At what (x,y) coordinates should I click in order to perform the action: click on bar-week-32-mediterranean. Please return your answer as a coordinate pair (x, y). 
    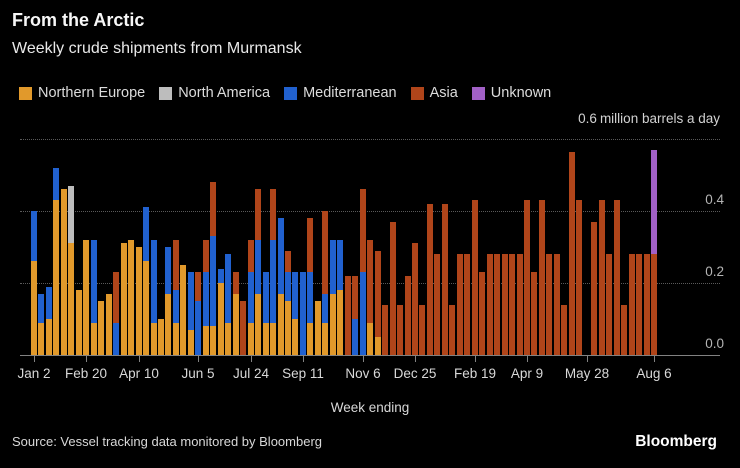
    Looking at the image, I should click on (273, 281).